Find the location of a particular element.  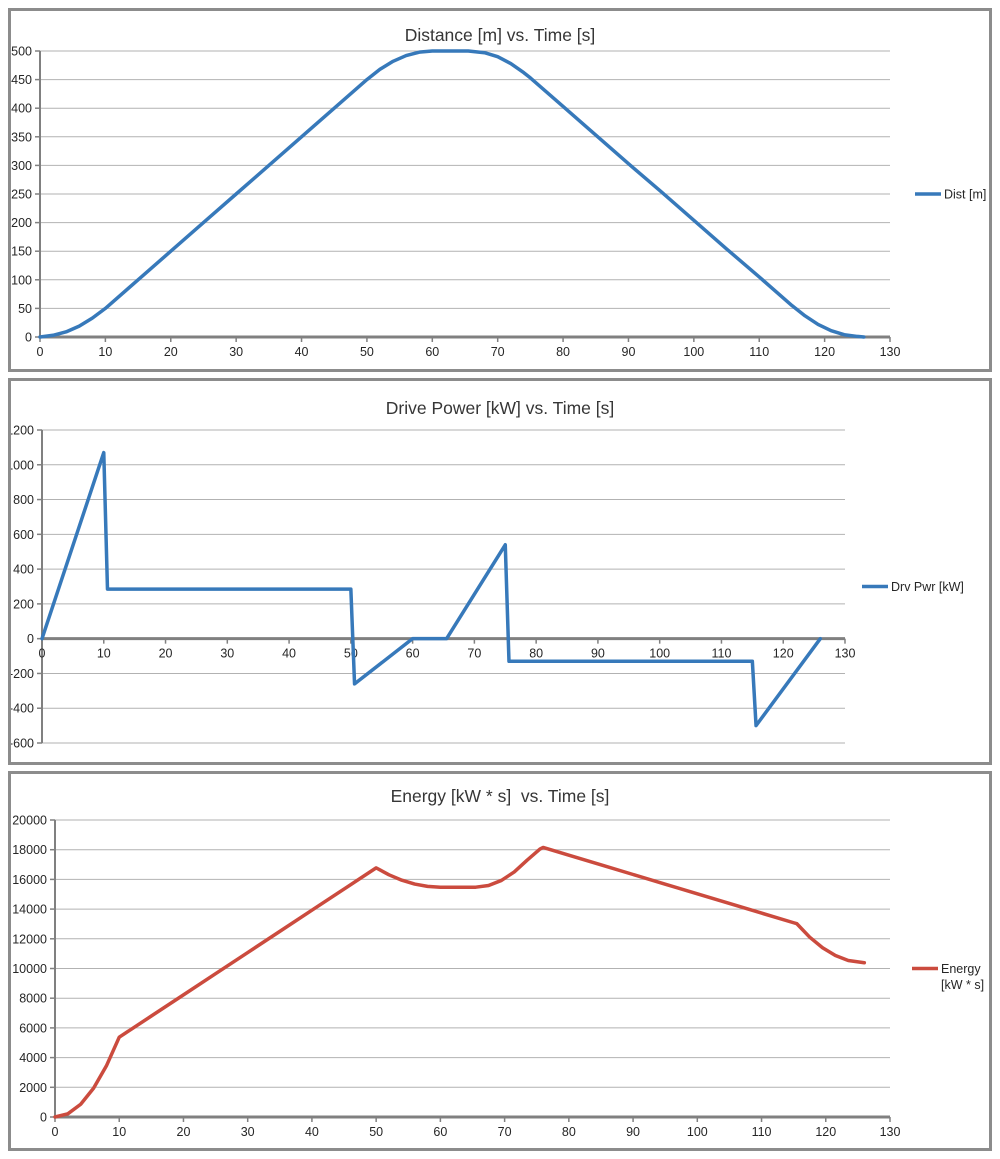

y-tick-label: 250 is located at coordinates (21, 195).